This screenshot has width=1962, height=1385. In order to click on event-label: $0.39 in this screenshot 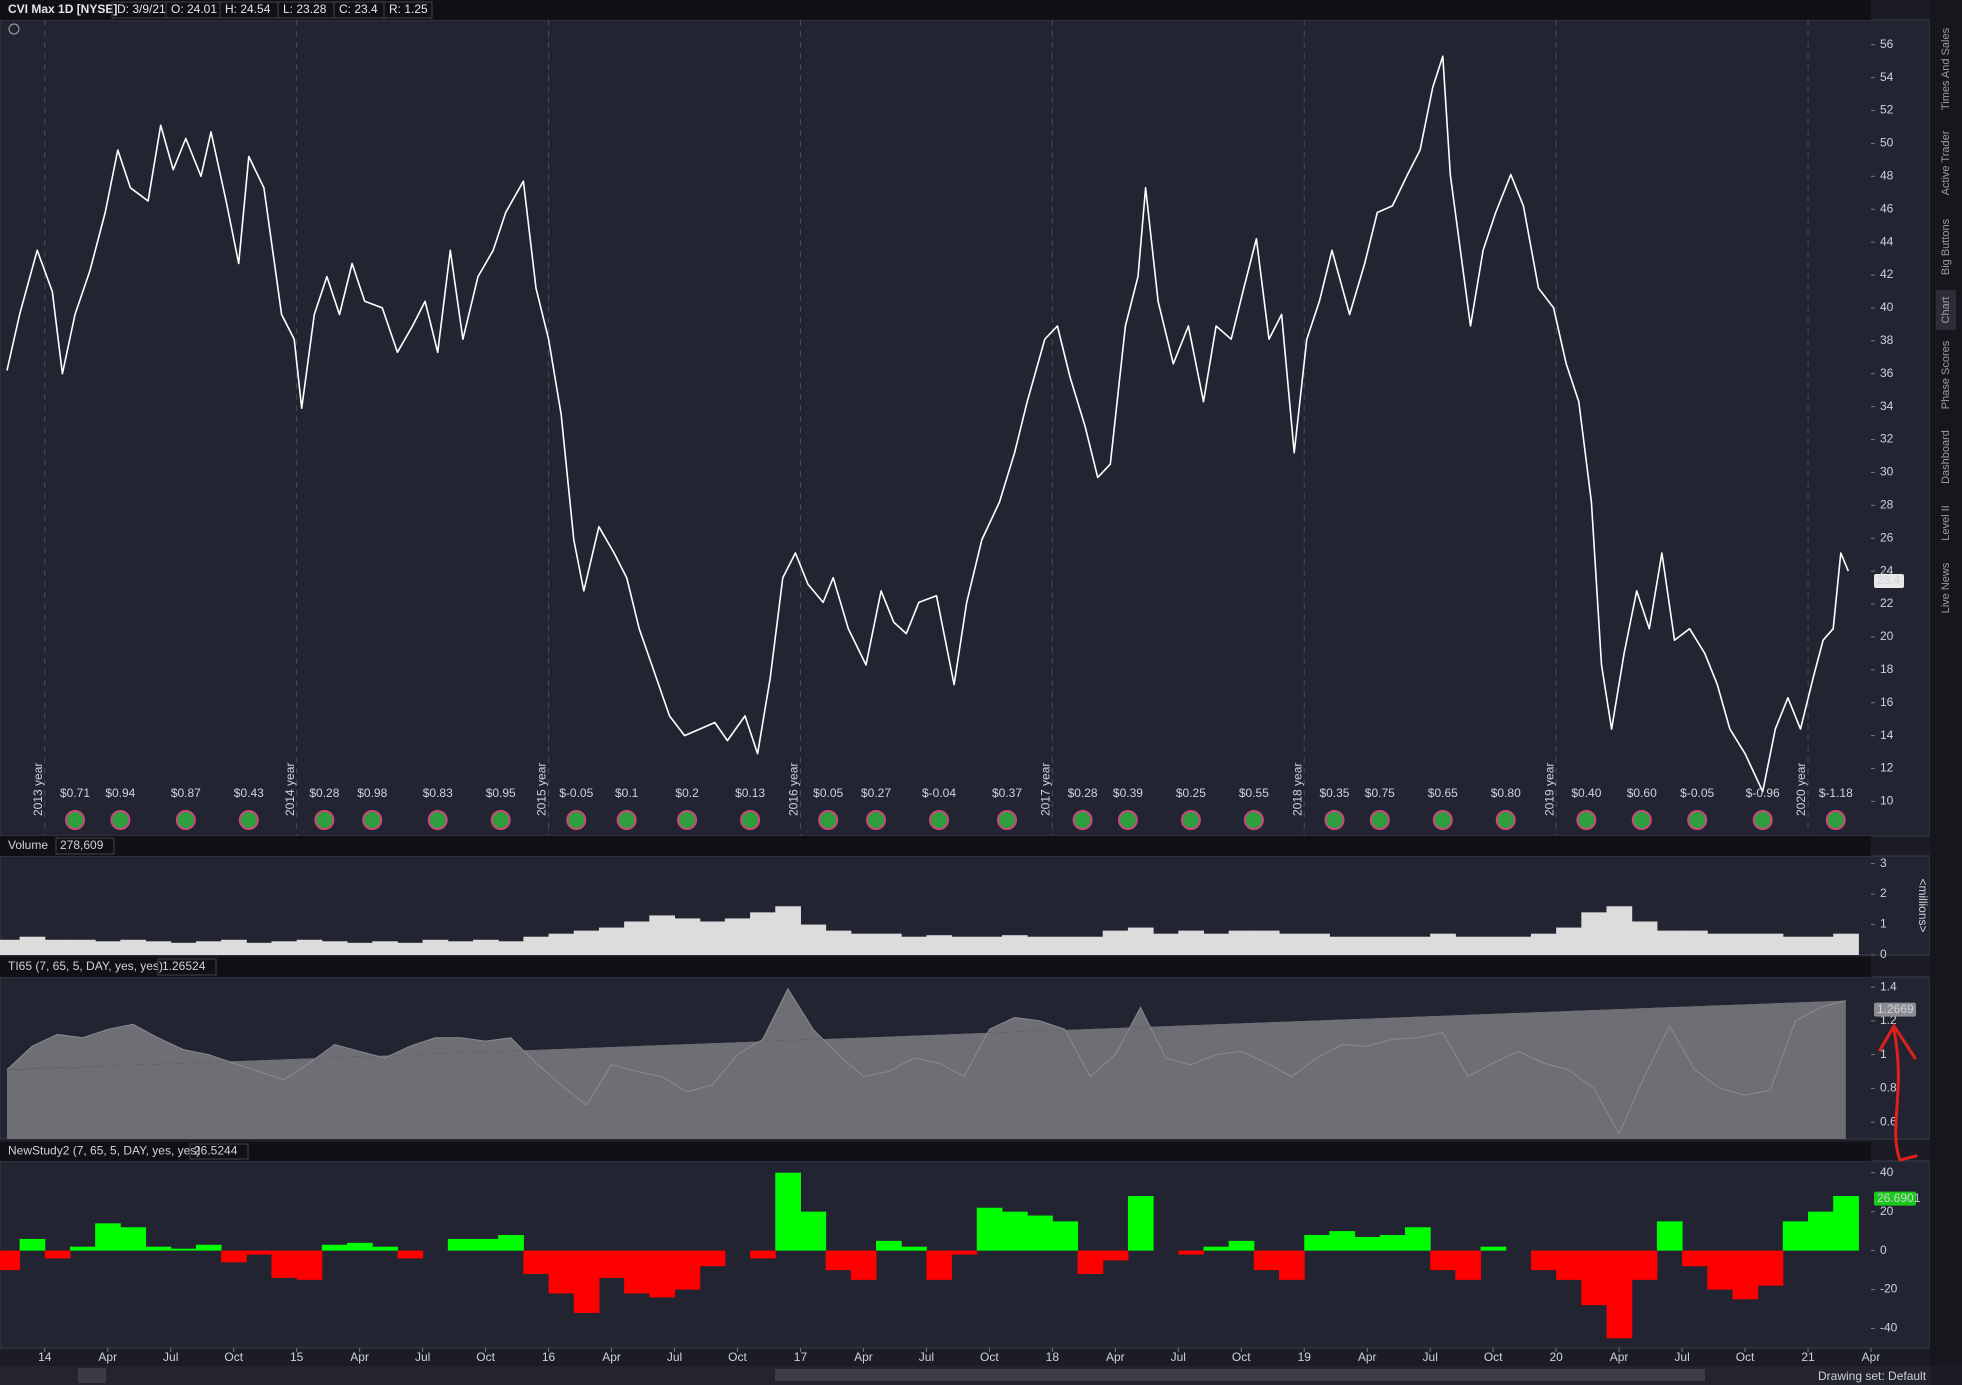, I will do `click(1128, 793)`.